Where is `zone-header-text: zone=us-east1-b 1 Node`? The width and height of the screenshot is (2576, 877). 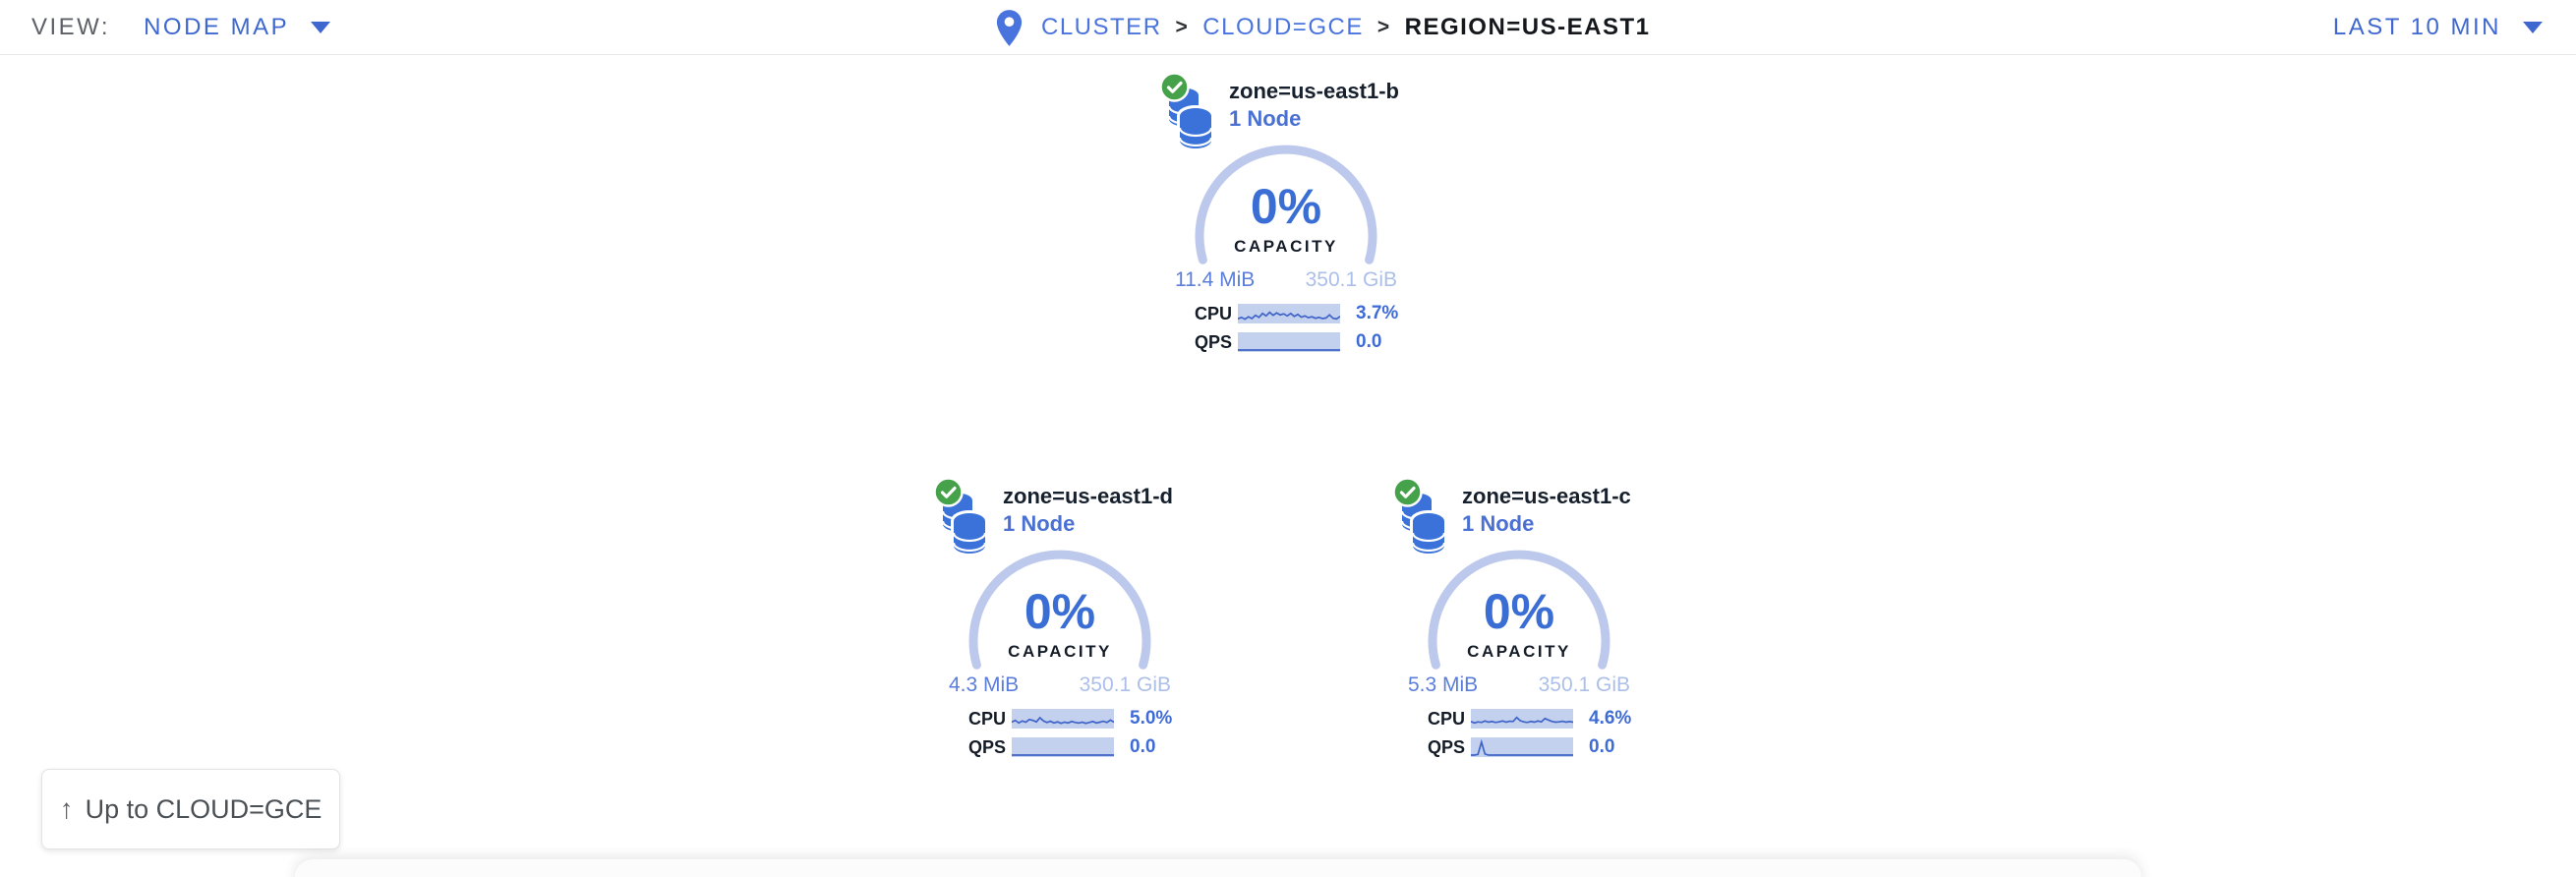 zone-header-text: zone=us-east1-b 1 Node is located at coordinates (1314, 105).